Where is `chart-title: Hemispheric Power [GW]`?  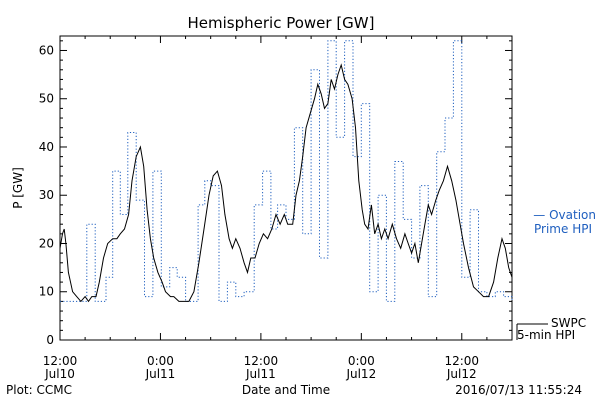
chart-title: Hemispheric Power [GW] is located at coordinates (281, 23).